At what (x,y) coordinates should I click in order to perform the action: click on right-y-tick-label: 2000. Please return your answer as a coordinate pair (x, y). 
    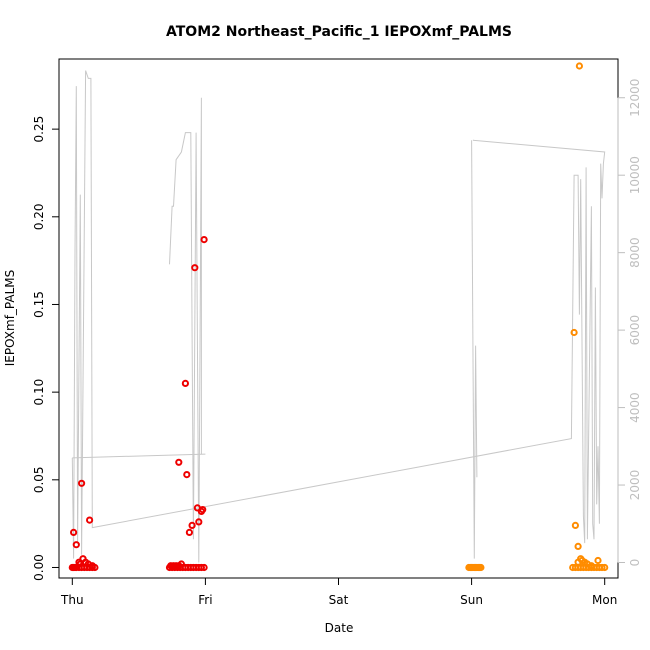
    Looking at the image, I should click on (635, 485).